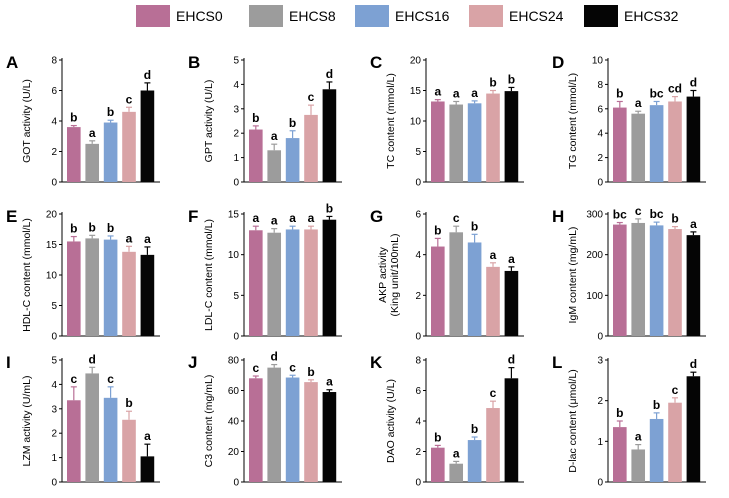 The image size is (729, 498). I want to click on y-tick-label-e: 20, so click(52, 215).